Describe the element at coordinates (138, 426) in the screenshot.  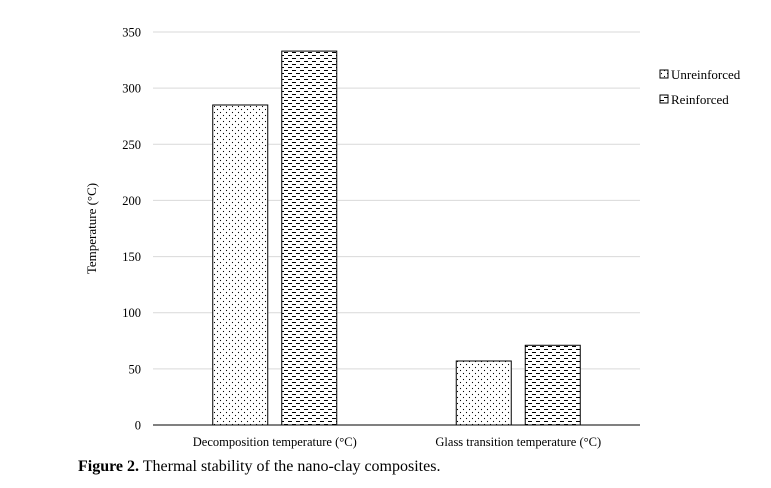
I see `y-tick-label: 0` at that location.